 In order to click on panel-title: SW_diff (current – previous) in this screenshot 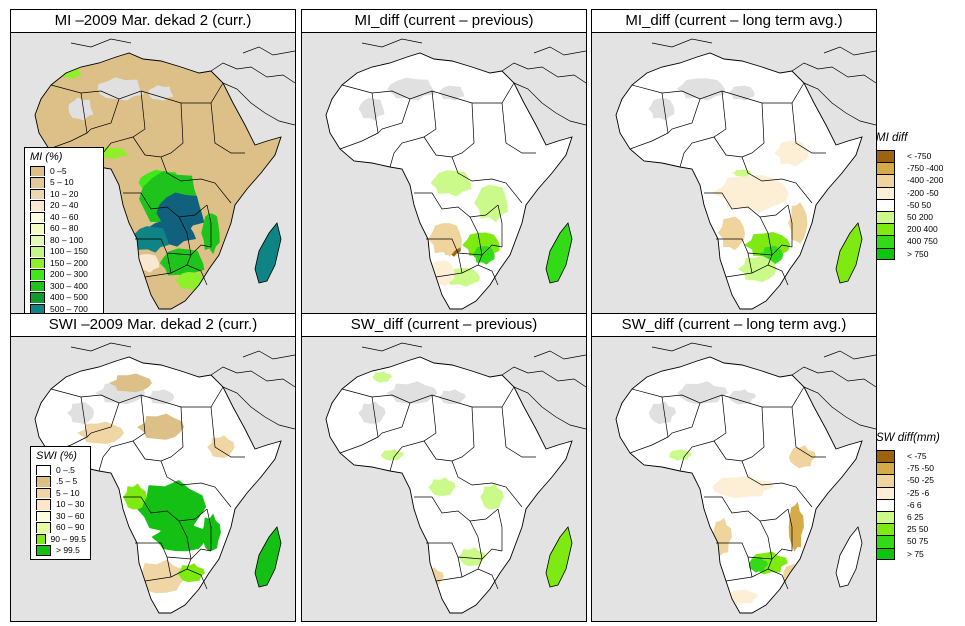, I will do `click(444, 325)`.